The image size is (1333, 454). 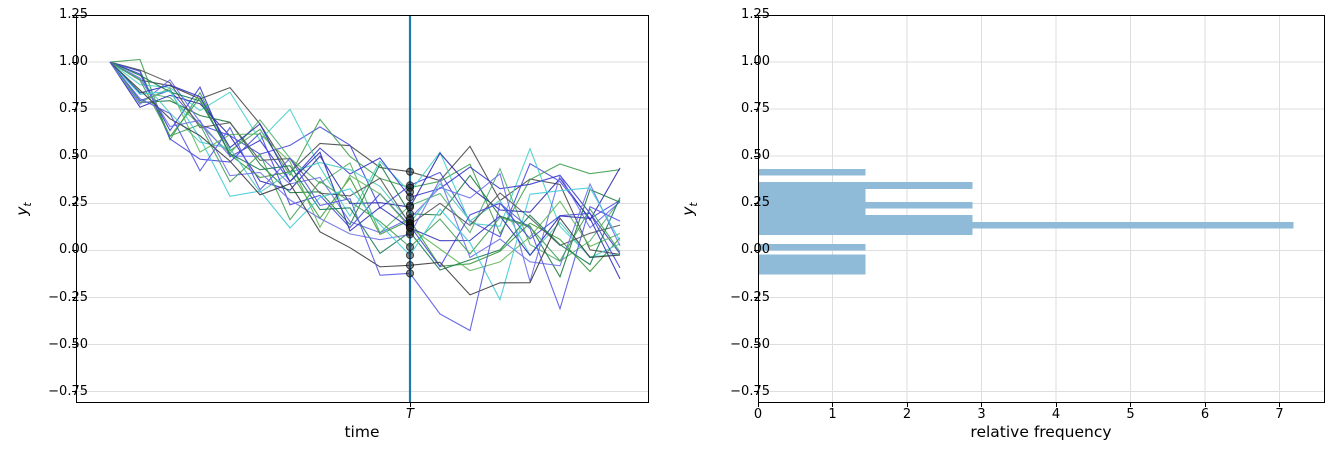 I want to click on x-tick-label: 3, so click(x=981, y=414).